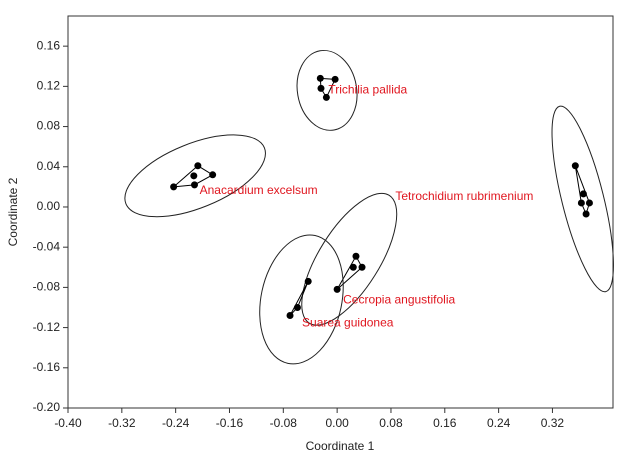  What do you see at coordinates (47, 367) in the screenshot?
I see `y-tick-label: -0.16` at bounding box center [47, 367].